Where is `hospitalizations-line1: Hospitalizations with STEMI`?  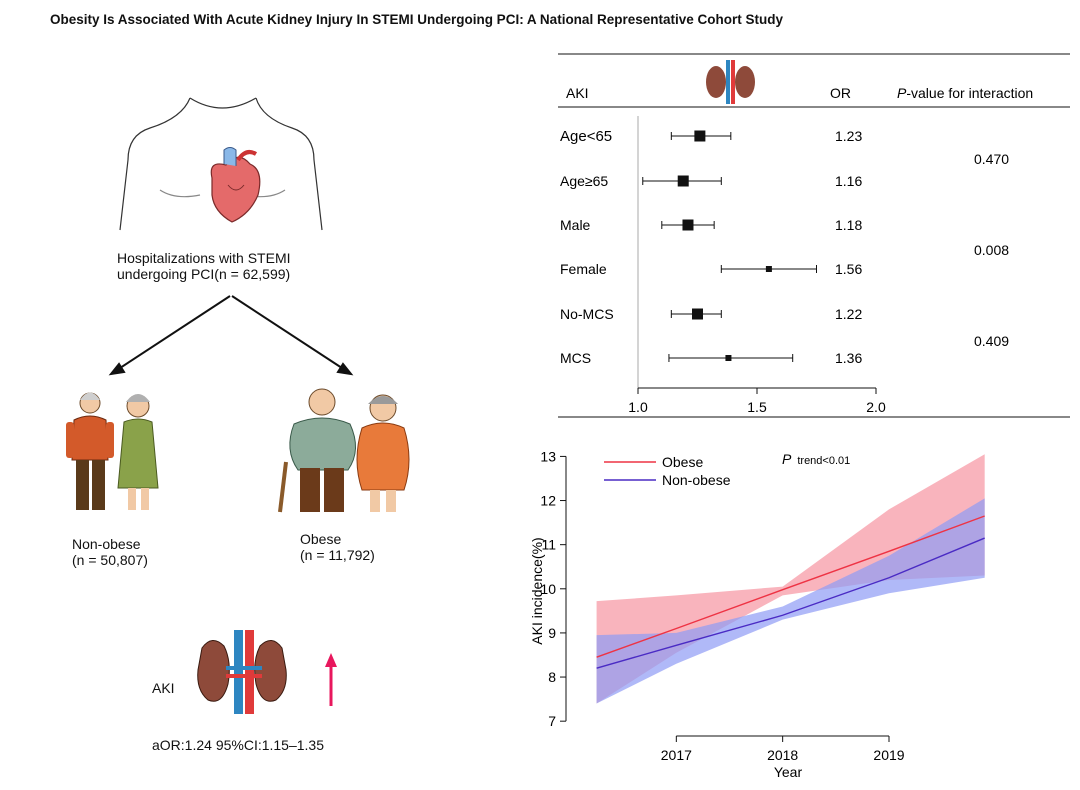 hospitalizations-line1: Hospitalizations with STEMI is located at coordinates (204, 258).